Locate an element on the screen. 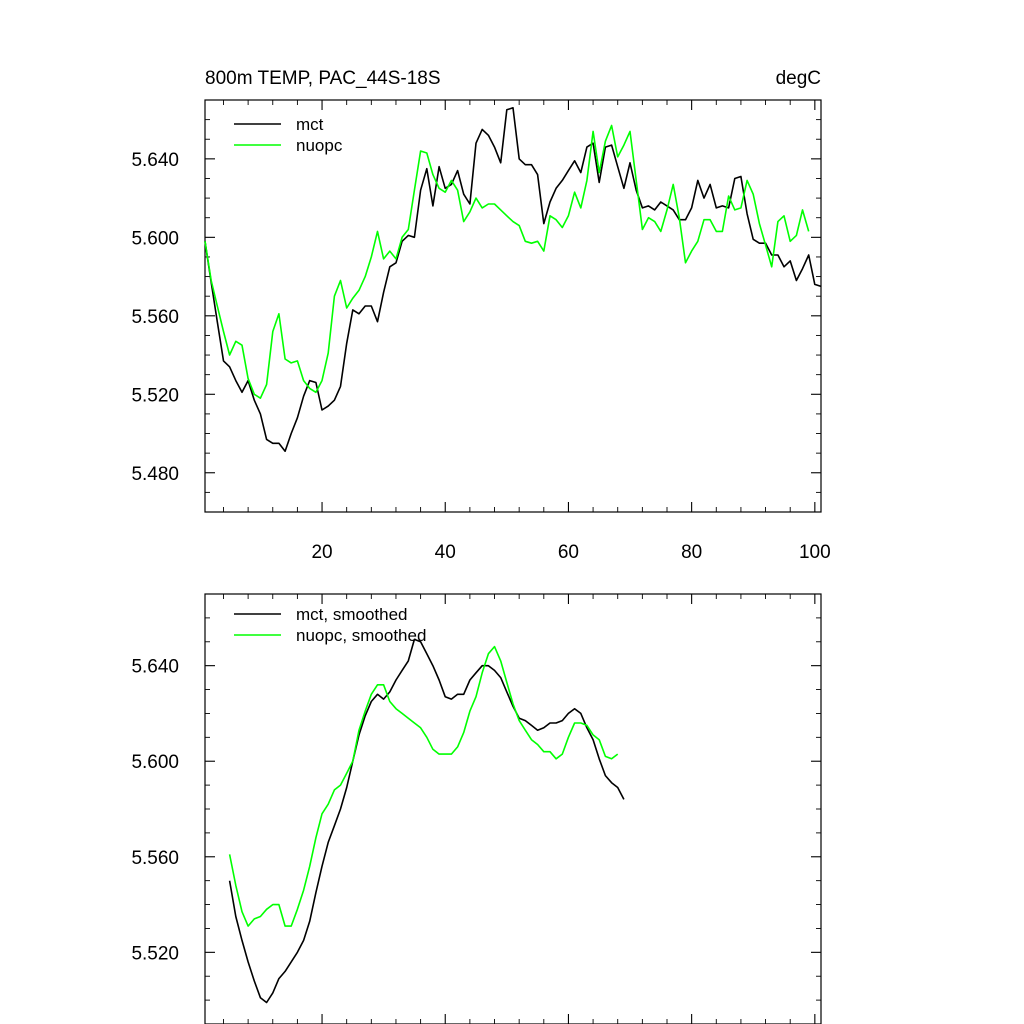 Image resolution: width=1024 pixels, height=1024 pixels. series-line-mct is located at coordinates (426, 821).